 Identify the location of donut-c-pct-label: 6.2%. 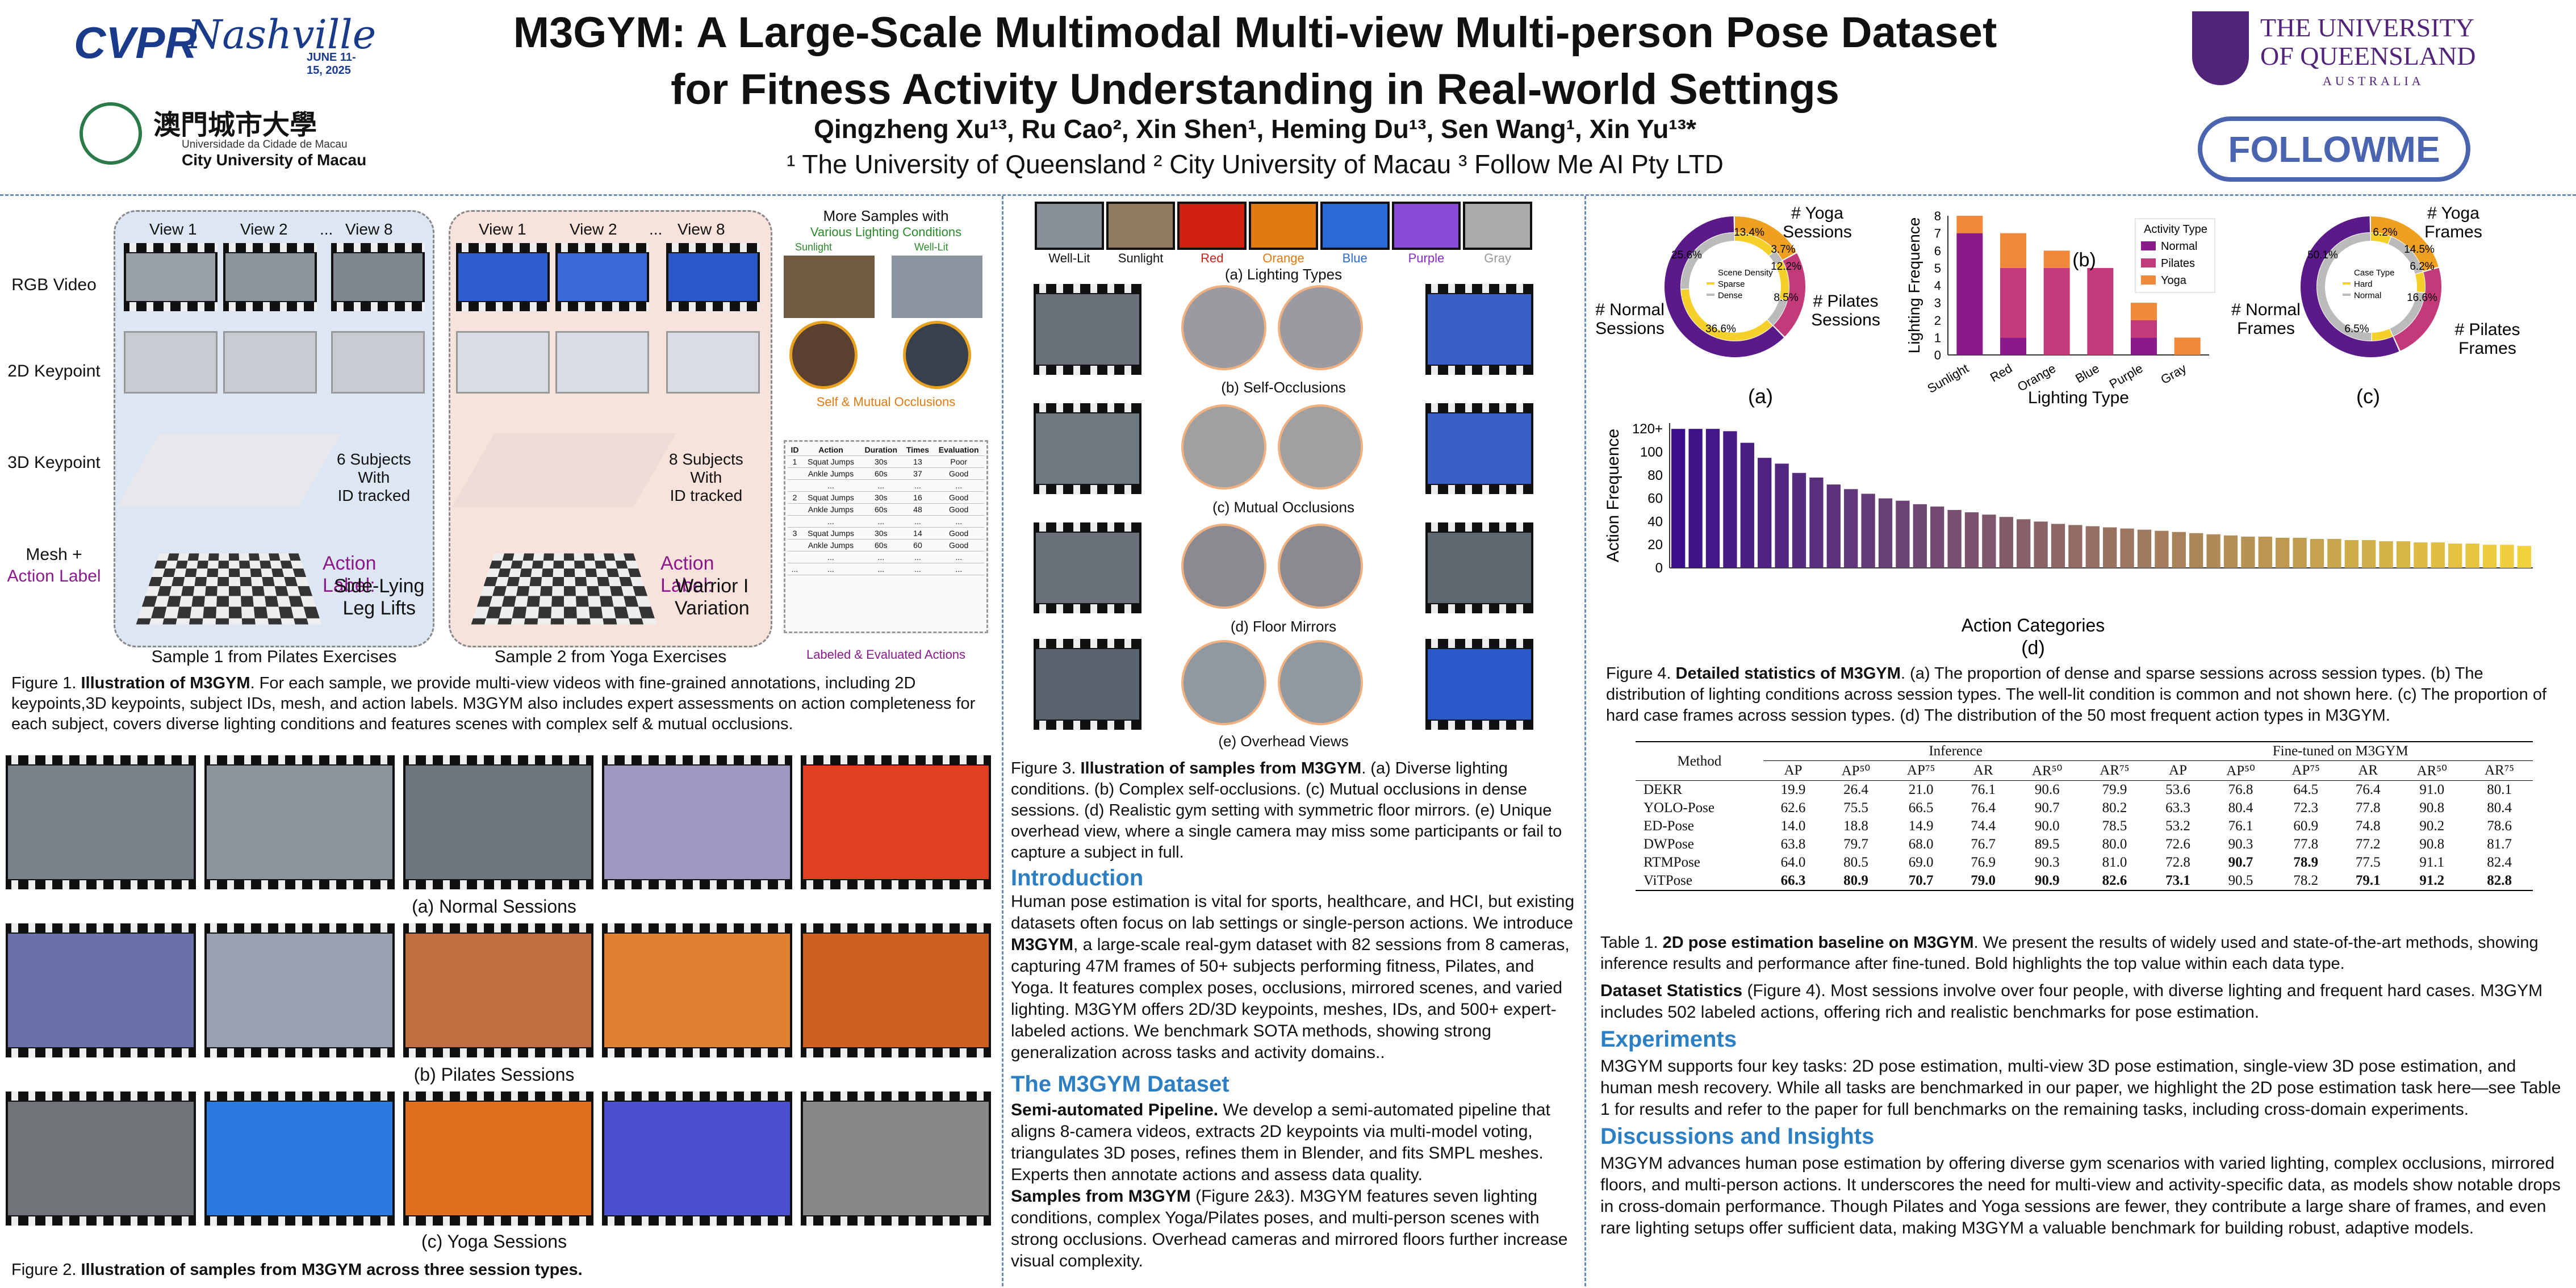
(2385, 233).